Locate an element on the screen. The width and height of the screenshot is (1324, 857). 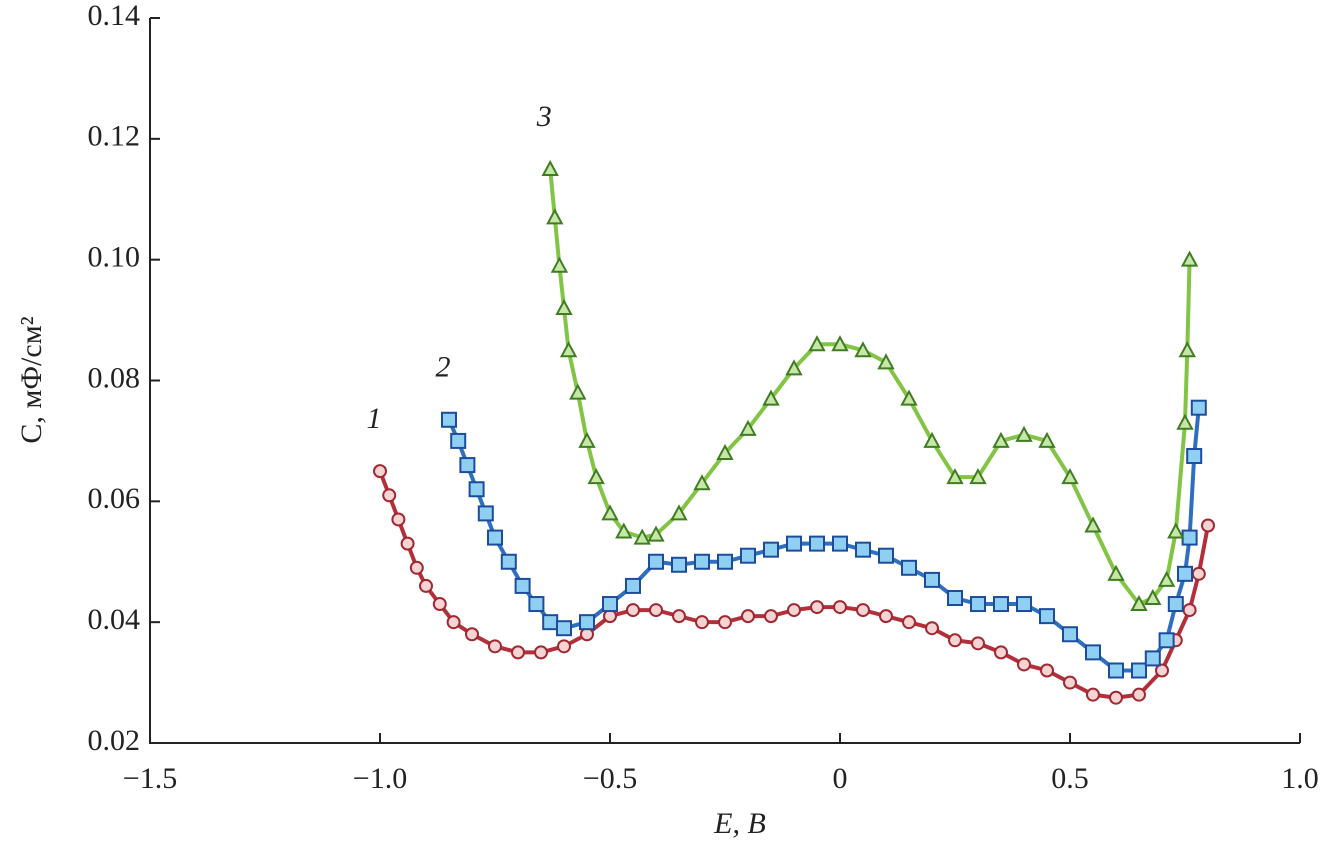
x-axis-label: E, В is located at coordinates (739, 823).